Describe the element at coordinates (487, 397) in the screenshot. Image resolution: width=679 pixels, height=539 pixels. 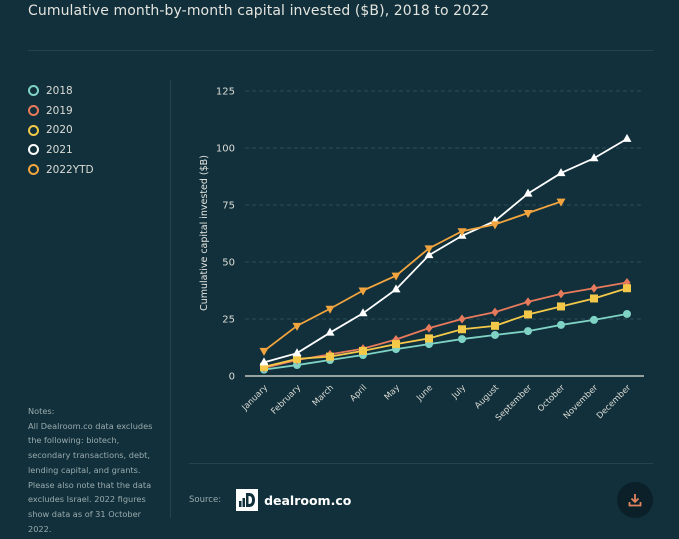
I see `x-tick-label: August` at that location.